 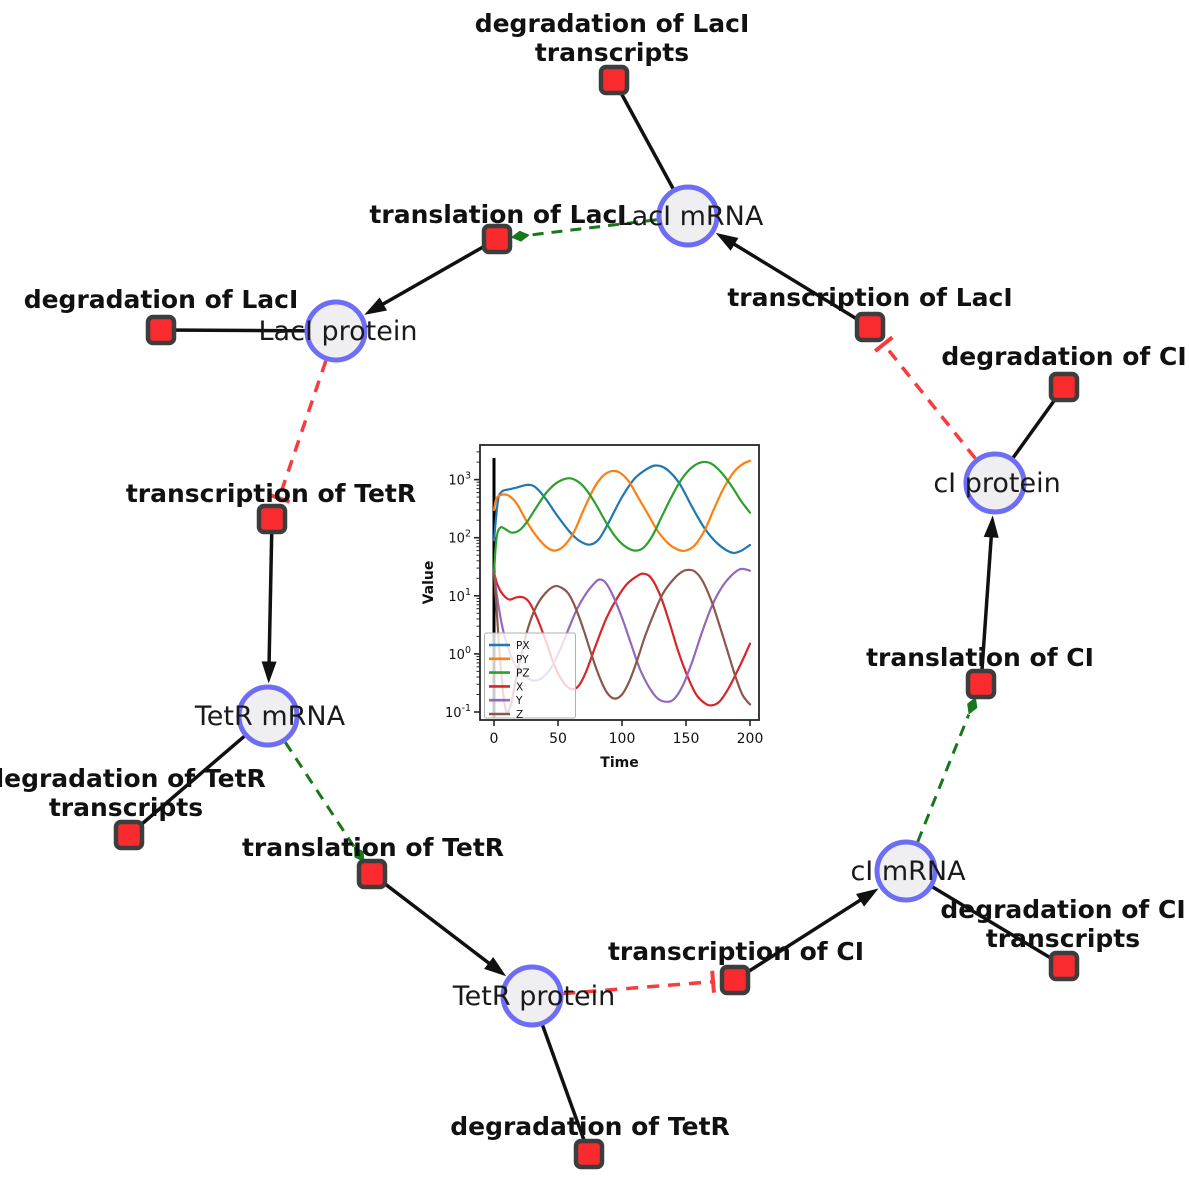 I want to click on species-label-laci_mrna: LacI mRNA, so click(x=690, y=216).